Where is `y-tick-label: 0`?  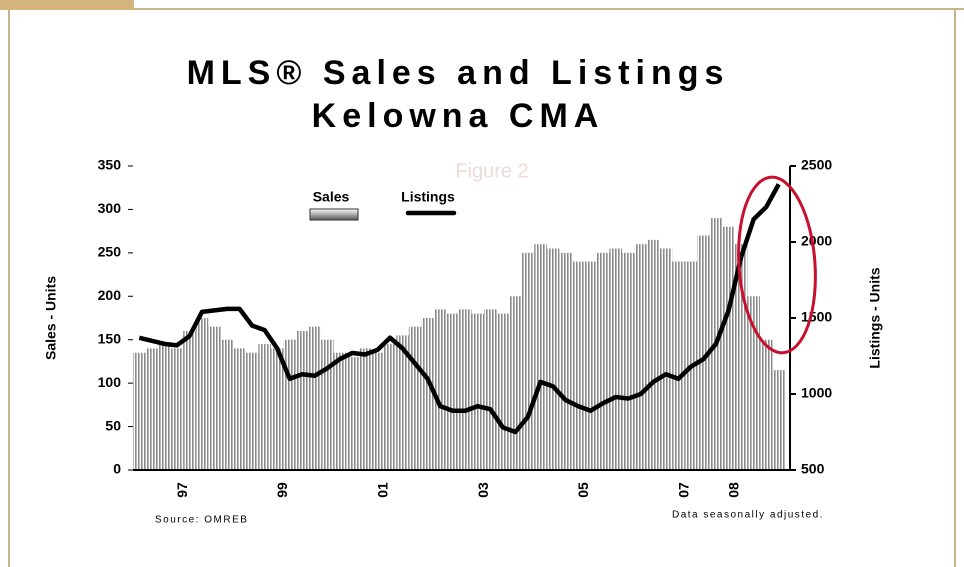
y-tick-label: 0 is located at coordinates (117, 469).